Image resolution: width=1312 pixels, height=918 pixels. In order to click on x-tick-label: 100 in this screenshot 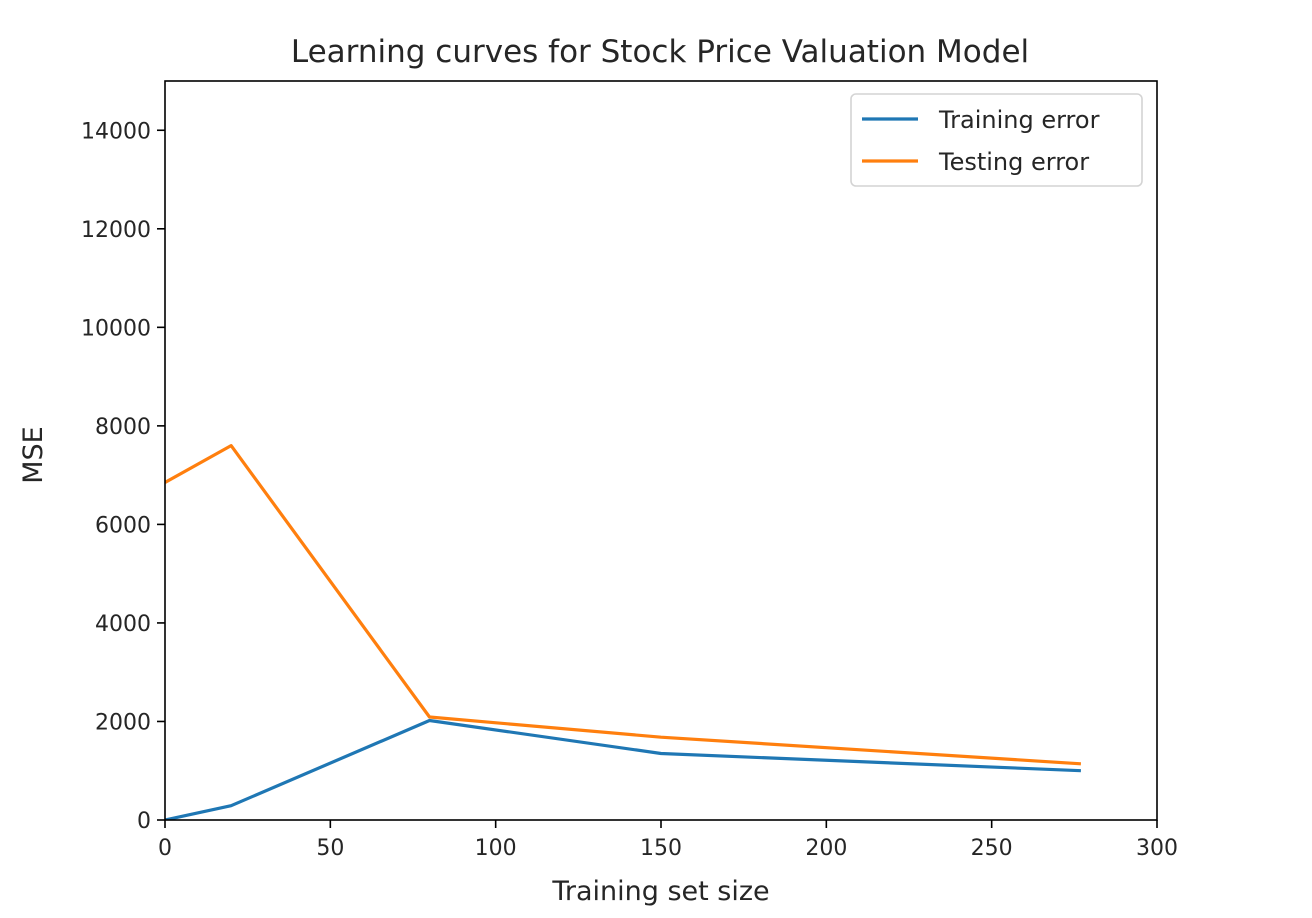, I will do `click(496, 848)`.